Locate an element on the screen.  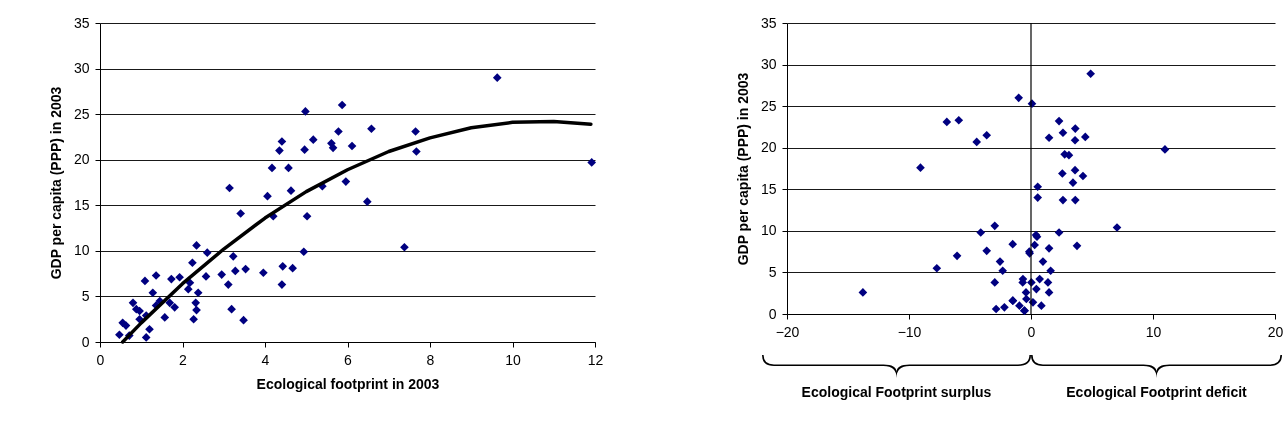
x-tick-label: −10 is located at coordinates (909, 331).